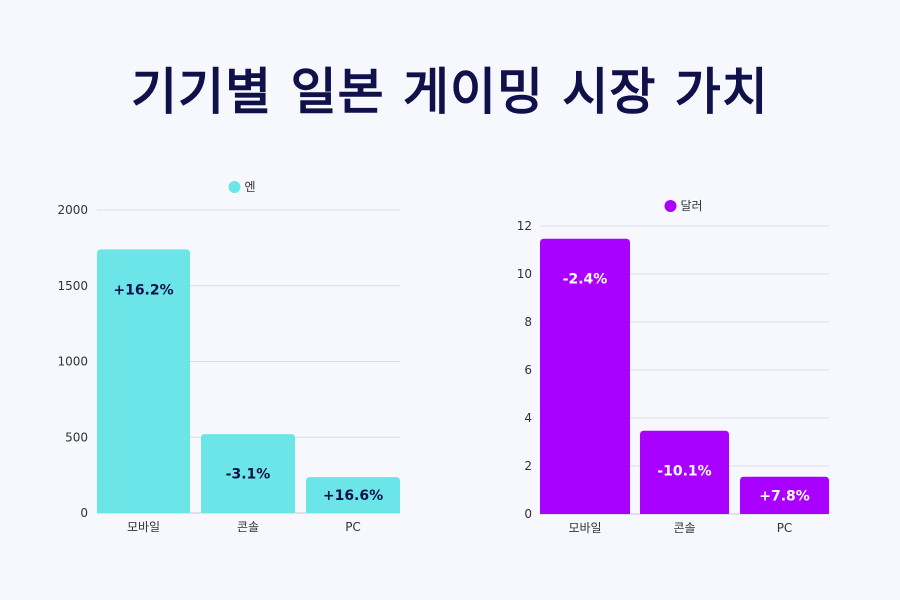  I want to click on legend-label: 엔, so click(250, 187).